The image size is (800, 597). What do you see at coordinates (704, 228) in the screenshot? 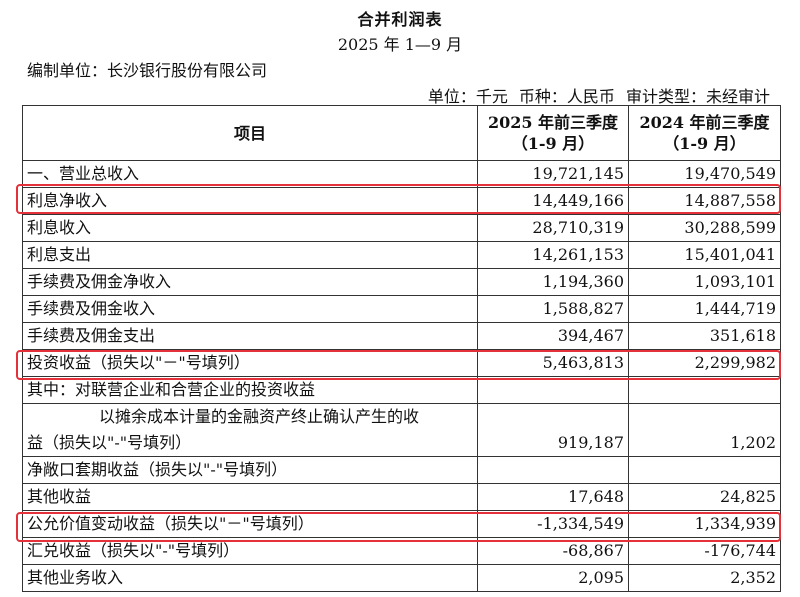
I see `value-2024: 30,288,599` at bounding box center [704, 228].